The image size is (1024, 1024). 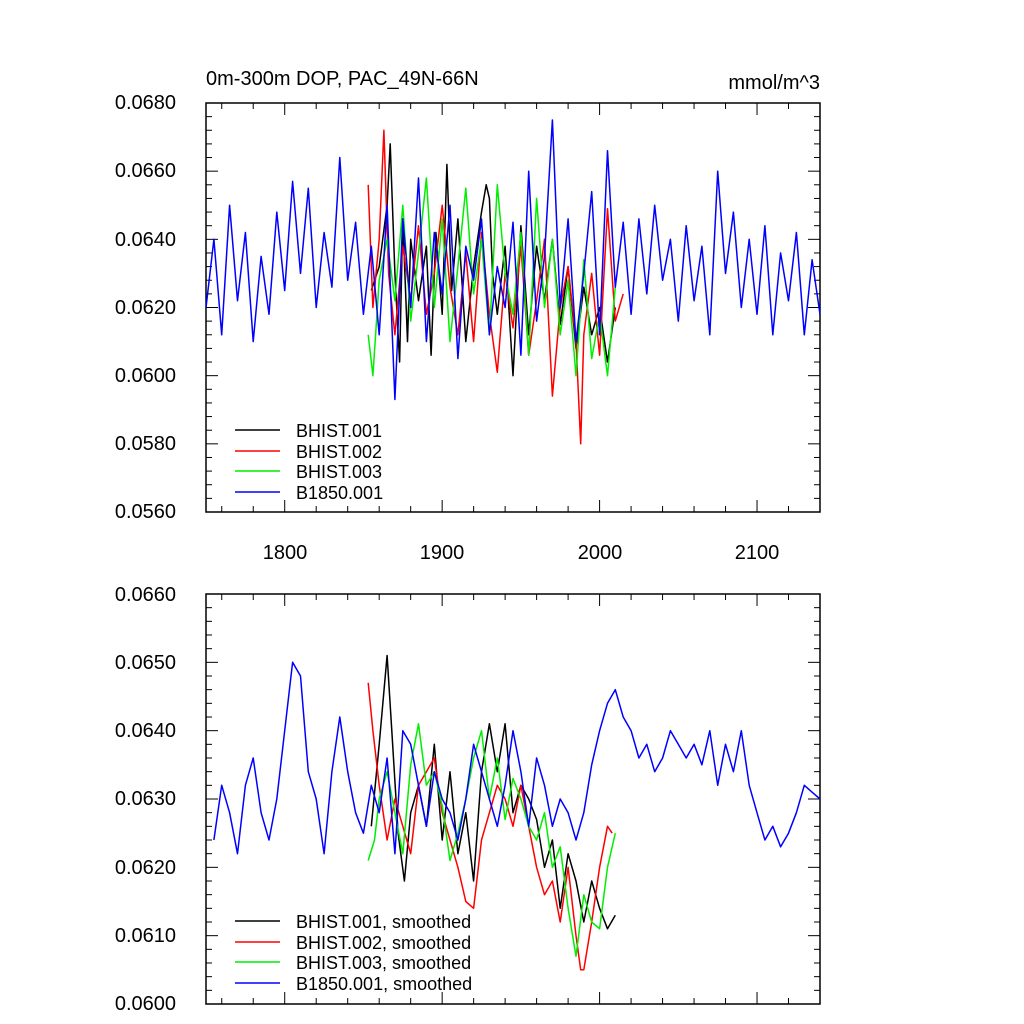 What do you see at coordinates (145, 595) in the screenshot?
I see `bottom-y-tick-label: 0.0660` at bounding box center [145, 595].